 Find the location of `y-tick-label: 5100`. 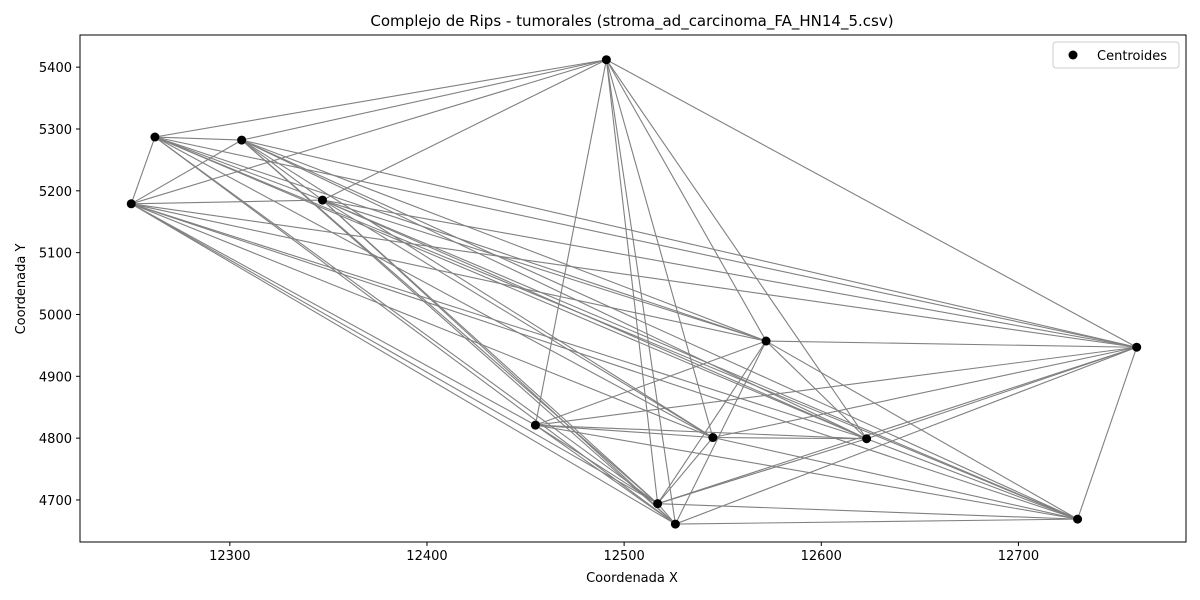

y-tick-label: 5100 is located at coordinates (55, 254).